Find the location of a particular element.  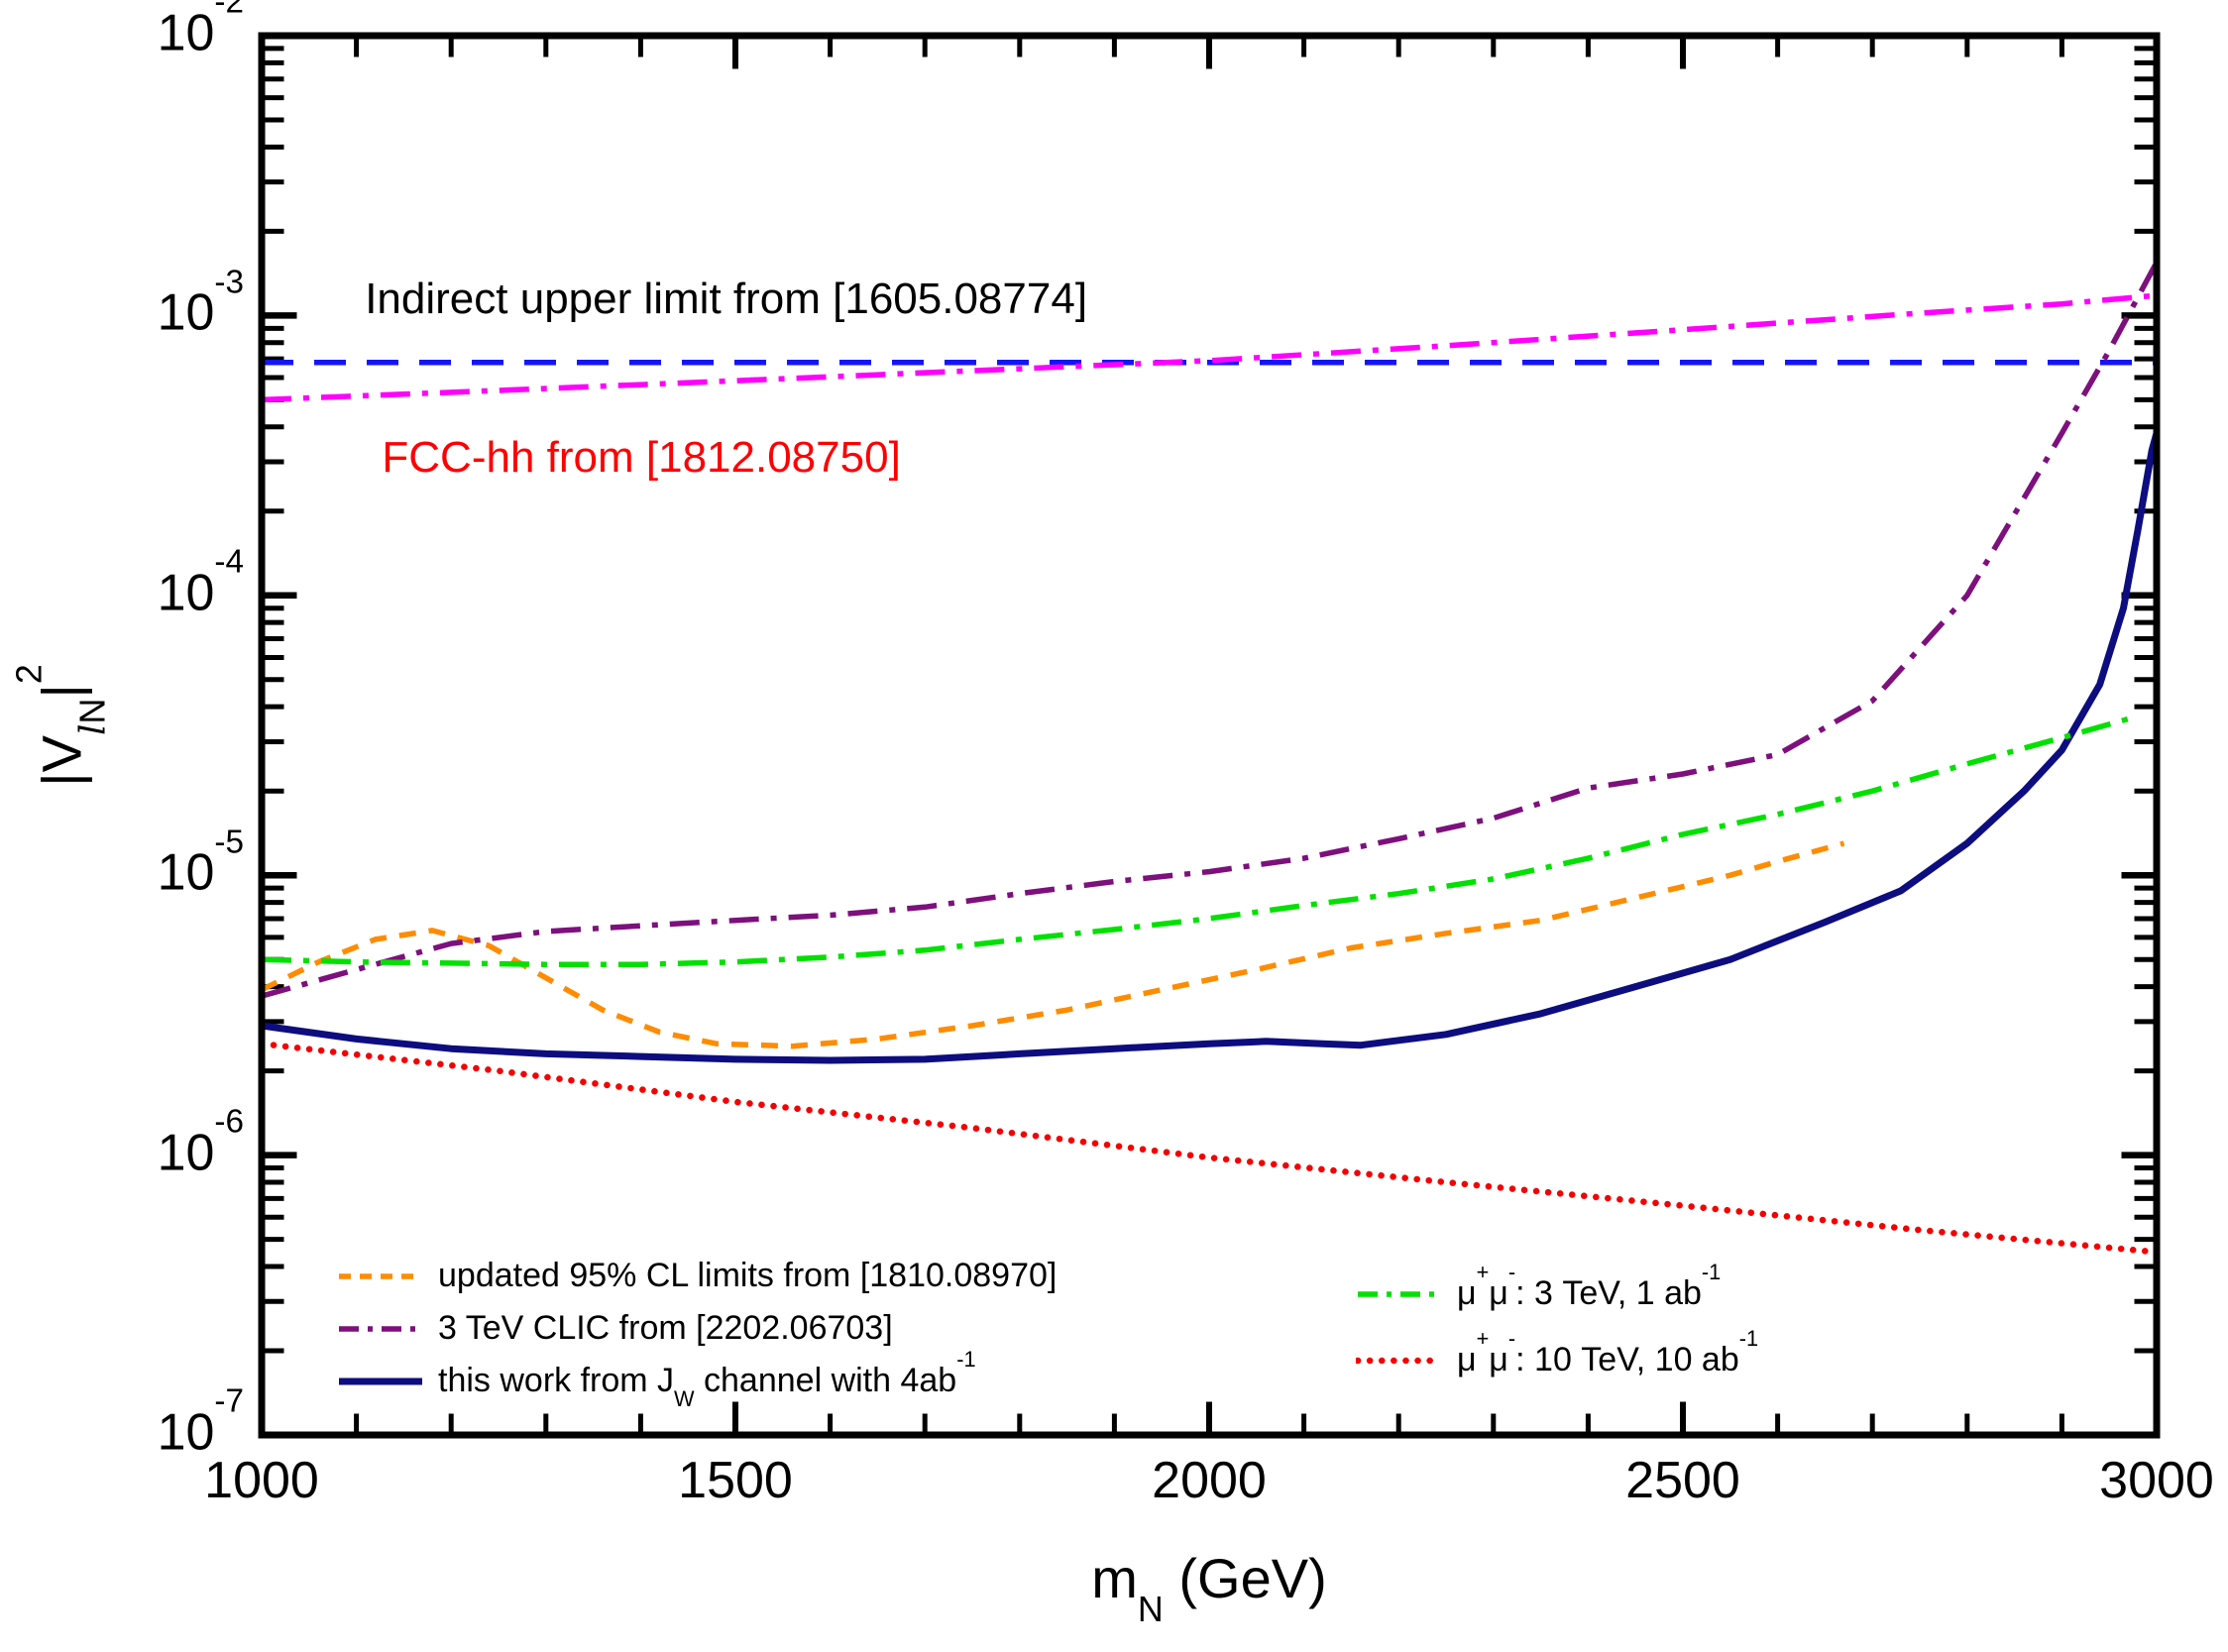

y-axis-title: |VlN|2 is located at coordinates (61, 725).